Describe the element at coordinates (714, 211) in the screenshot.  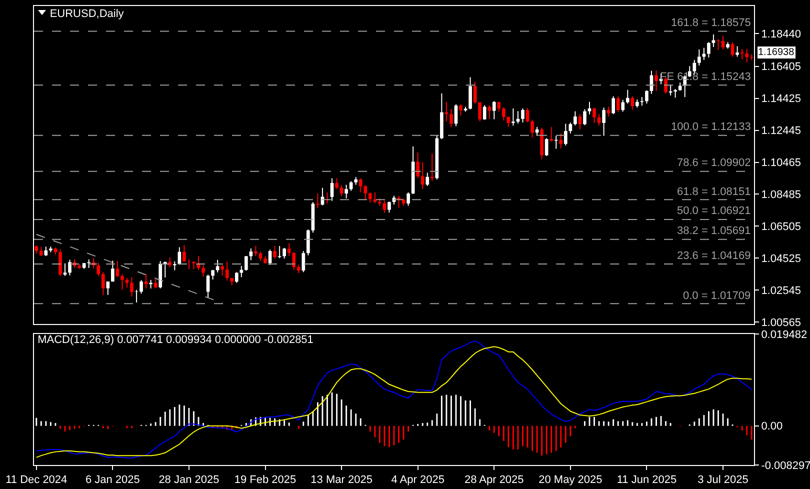
I see `ref-line-label: 50.0 = 1.06921` at that location.